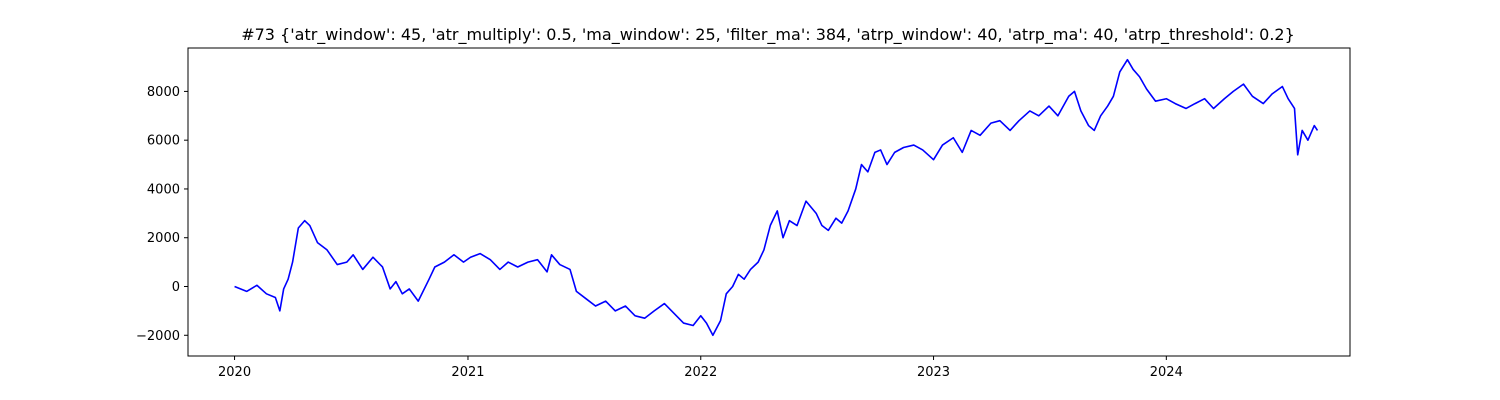 The width and height of the screenshot is (1500, 400). I want to click on y-tick-label: 8000, so click(163, 92).